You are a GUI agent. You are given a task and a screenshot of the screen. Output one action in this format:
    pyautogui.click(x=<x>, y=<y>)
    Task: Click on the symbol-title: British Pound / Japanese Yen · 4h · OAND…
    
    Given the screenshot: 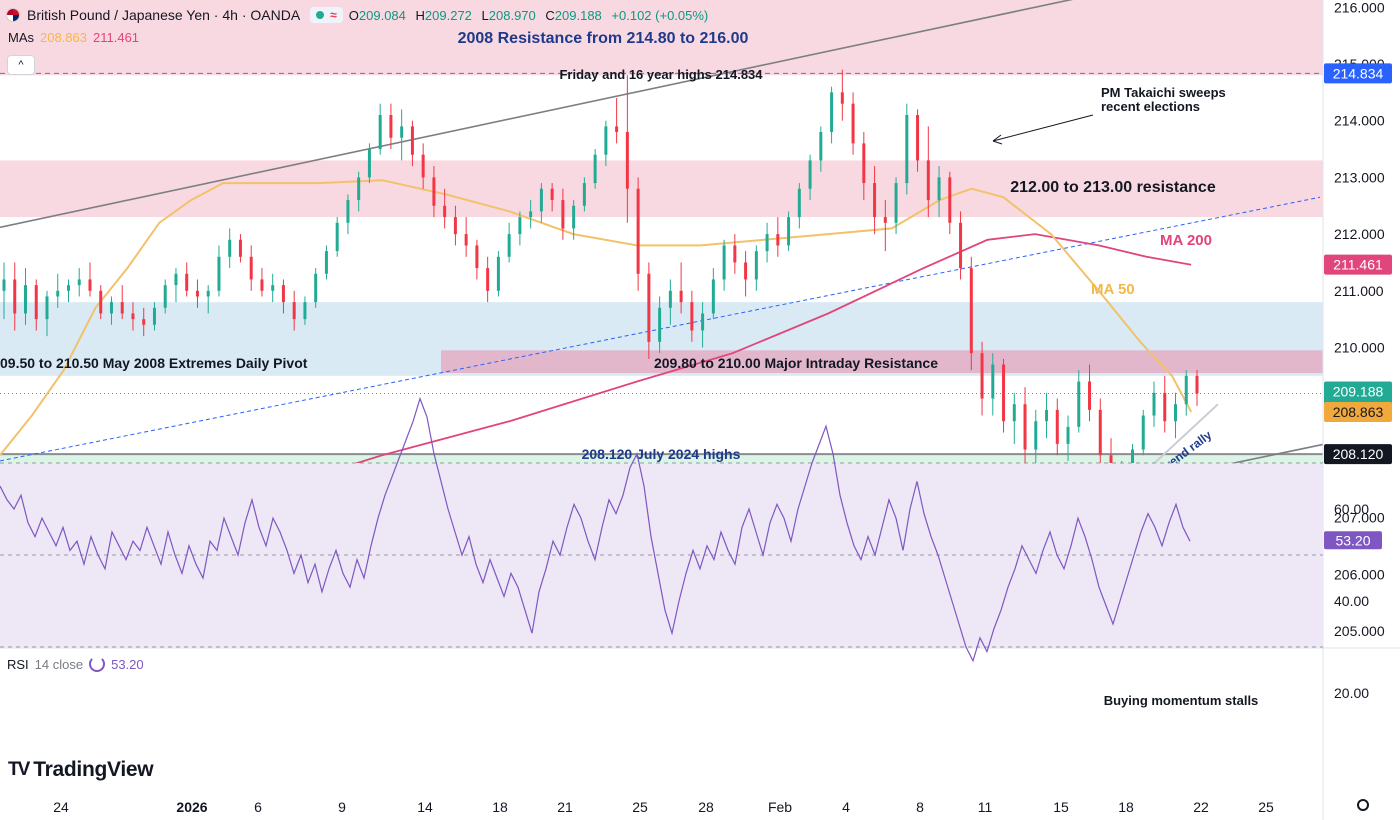 What is the action you would take?
    pyautogui.click(x=164, y=15)
    